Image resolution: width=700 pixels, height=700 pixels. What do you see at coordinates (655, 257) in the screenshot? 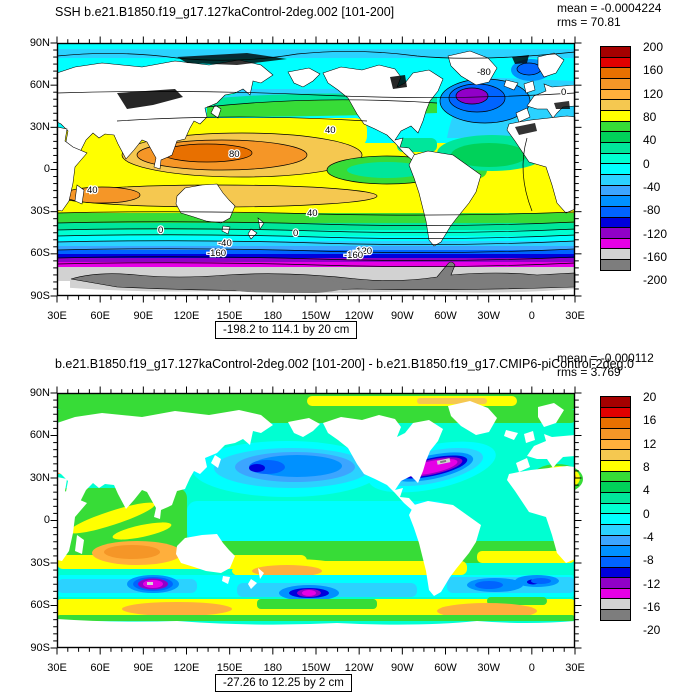
I see `colorbar-tick-label: -160` at bounding box center [655, 257].